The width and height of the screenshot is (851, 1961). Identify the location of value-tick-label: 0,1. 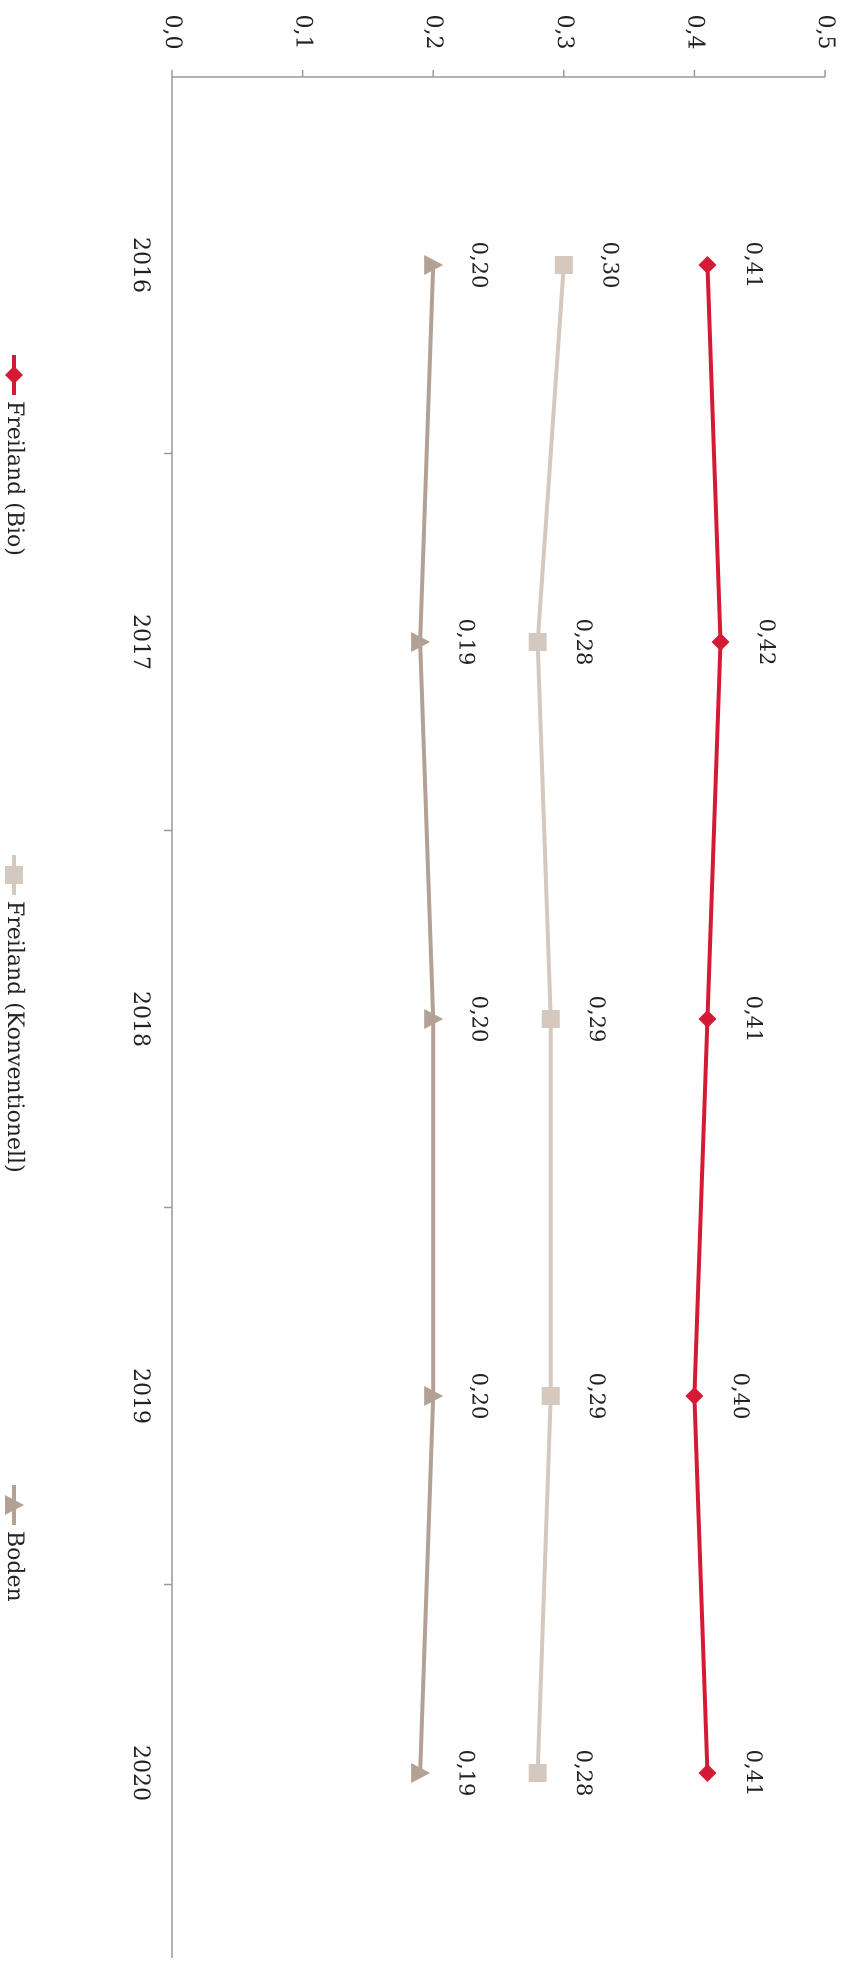
(303, 32).